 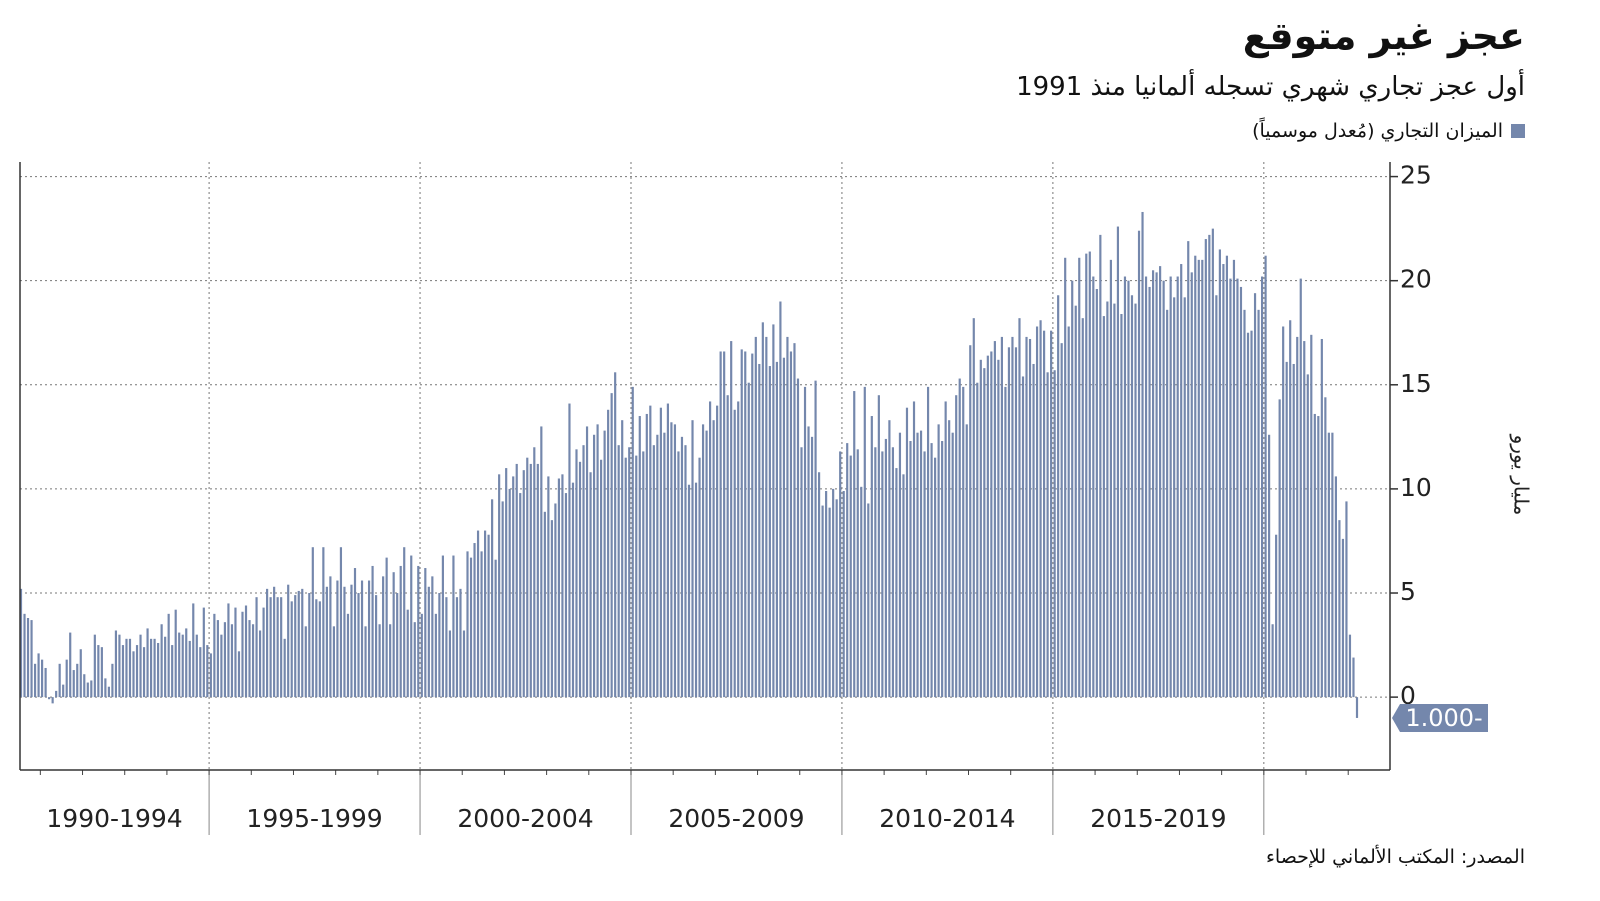 What do you see at coordinates (114, 818) in the screenshot?
I see `x-band-label: 1990-1994` at bounding box center [114, 818].